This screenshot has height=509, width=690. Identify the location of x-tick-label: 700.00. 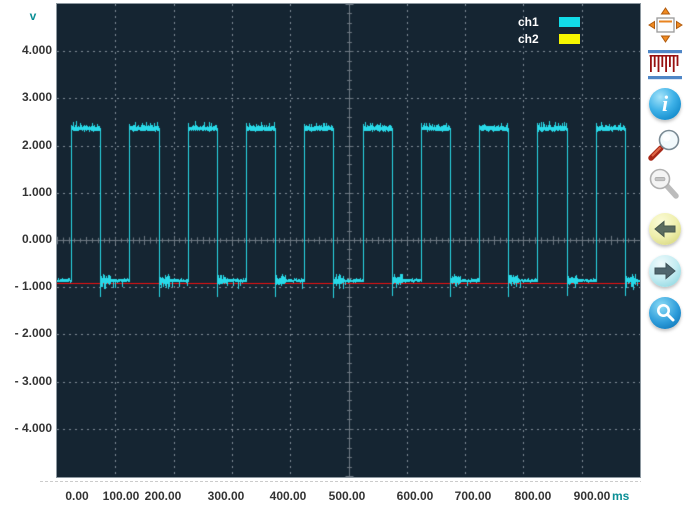
(473, 496).